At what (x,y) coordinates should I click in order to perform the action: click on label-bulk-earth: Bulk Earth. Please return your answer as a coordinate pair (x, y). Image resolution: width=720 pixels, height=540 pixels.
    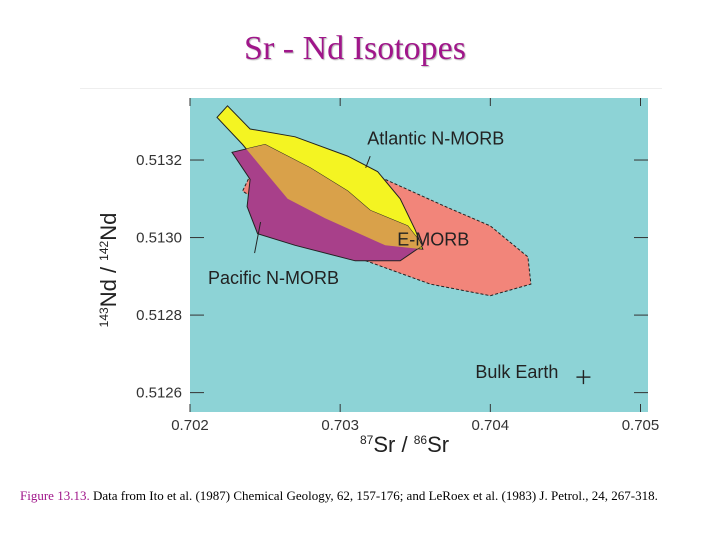
    Looking at the image, I should click on (516, 372).